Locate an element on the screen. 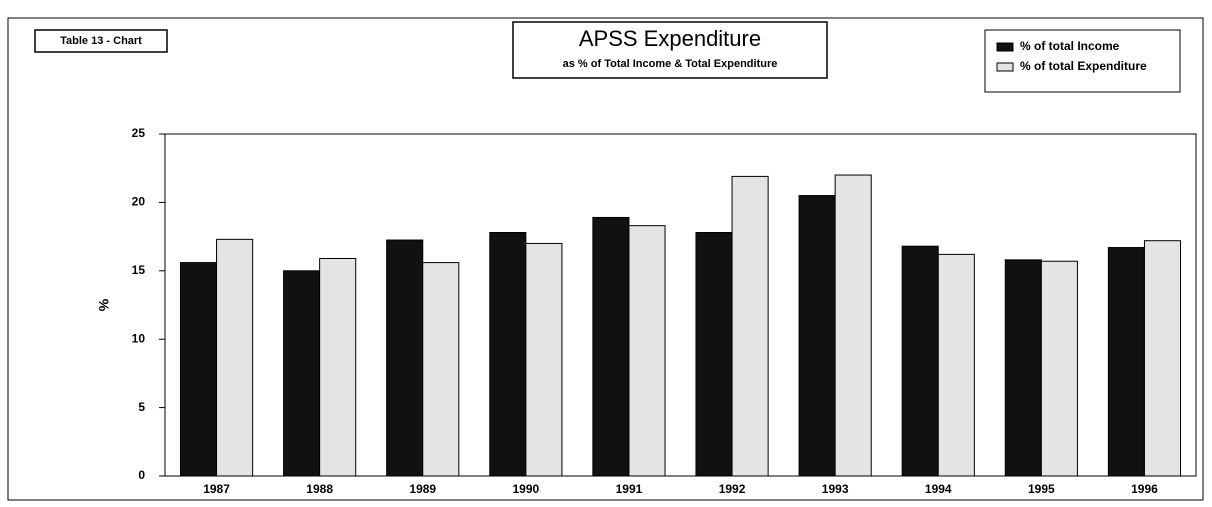 The image size is (1212, 507). y-tick-label: 20 is located at coordinates (139, 202).